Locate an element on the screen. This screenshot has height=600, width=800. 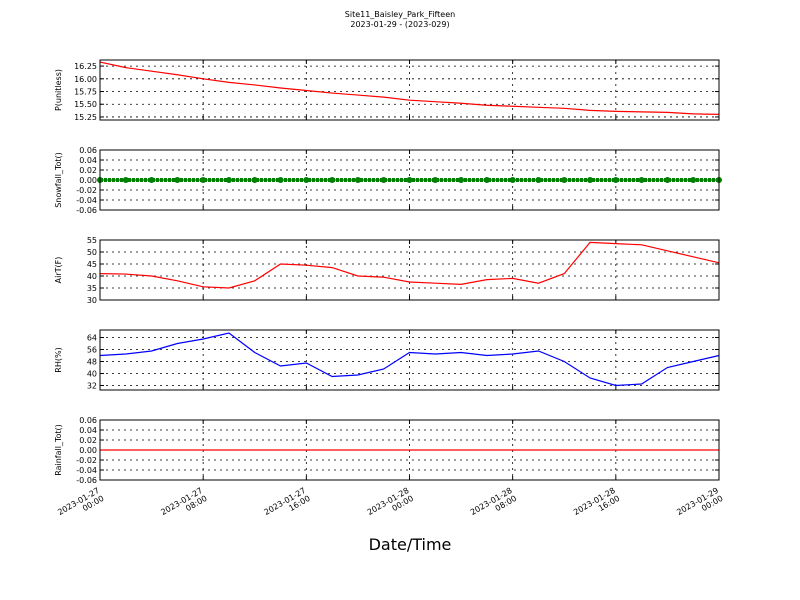
y-axis-label: P(unitless) is located at coordinates (58, 90).